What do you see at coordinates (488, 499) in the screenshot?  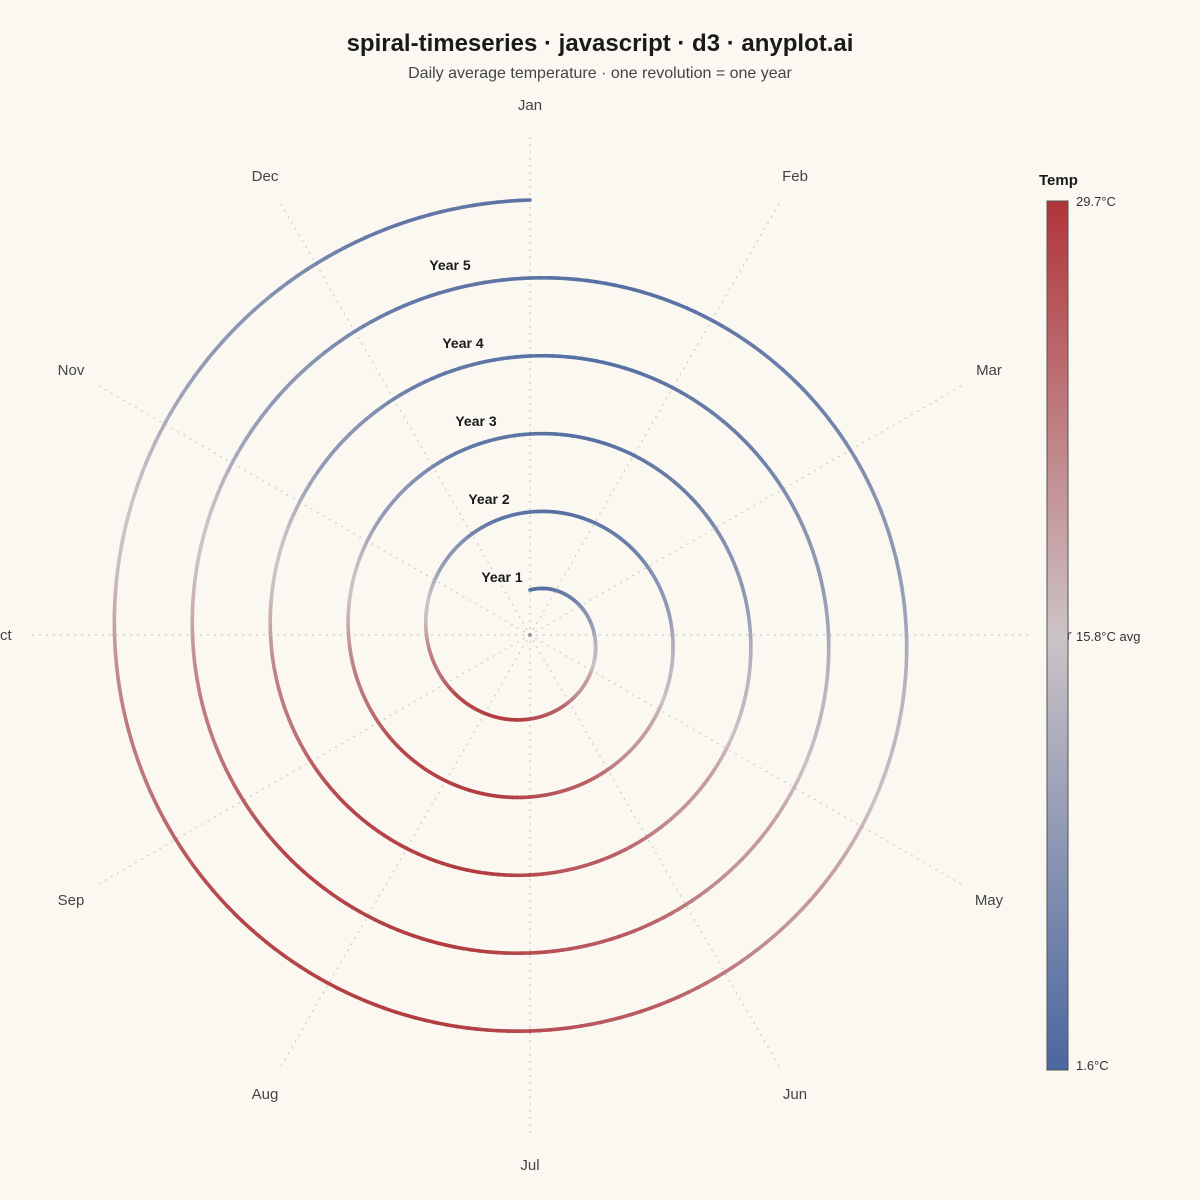 I see `year-label-2: Year 2` at bounding box center [488, 499].